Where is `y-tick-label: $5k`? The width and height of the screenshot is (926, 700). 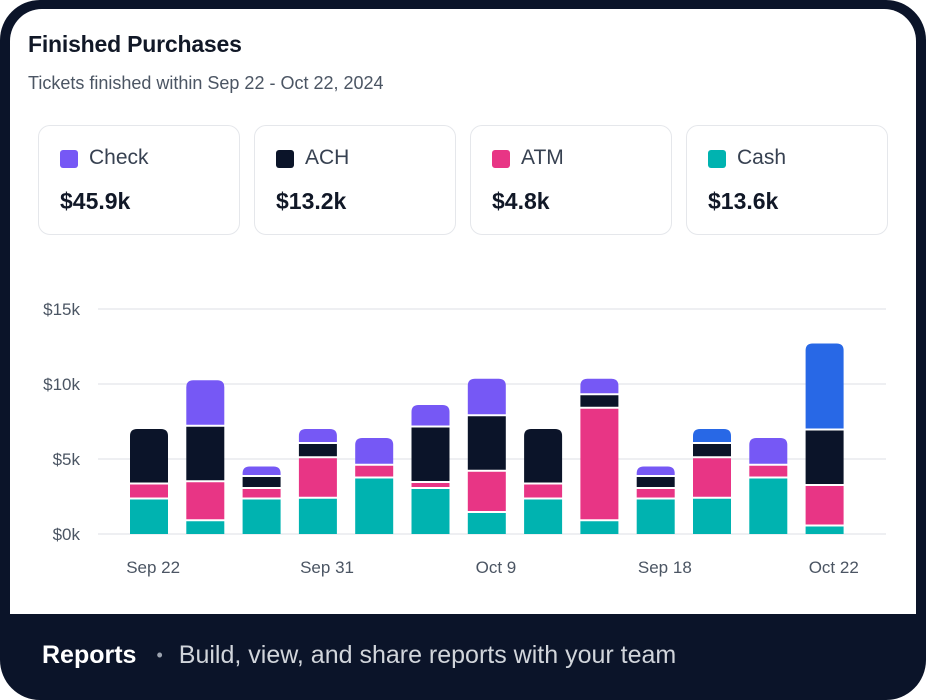
y-tick-label: $5k is located at coordinates (67, 459).